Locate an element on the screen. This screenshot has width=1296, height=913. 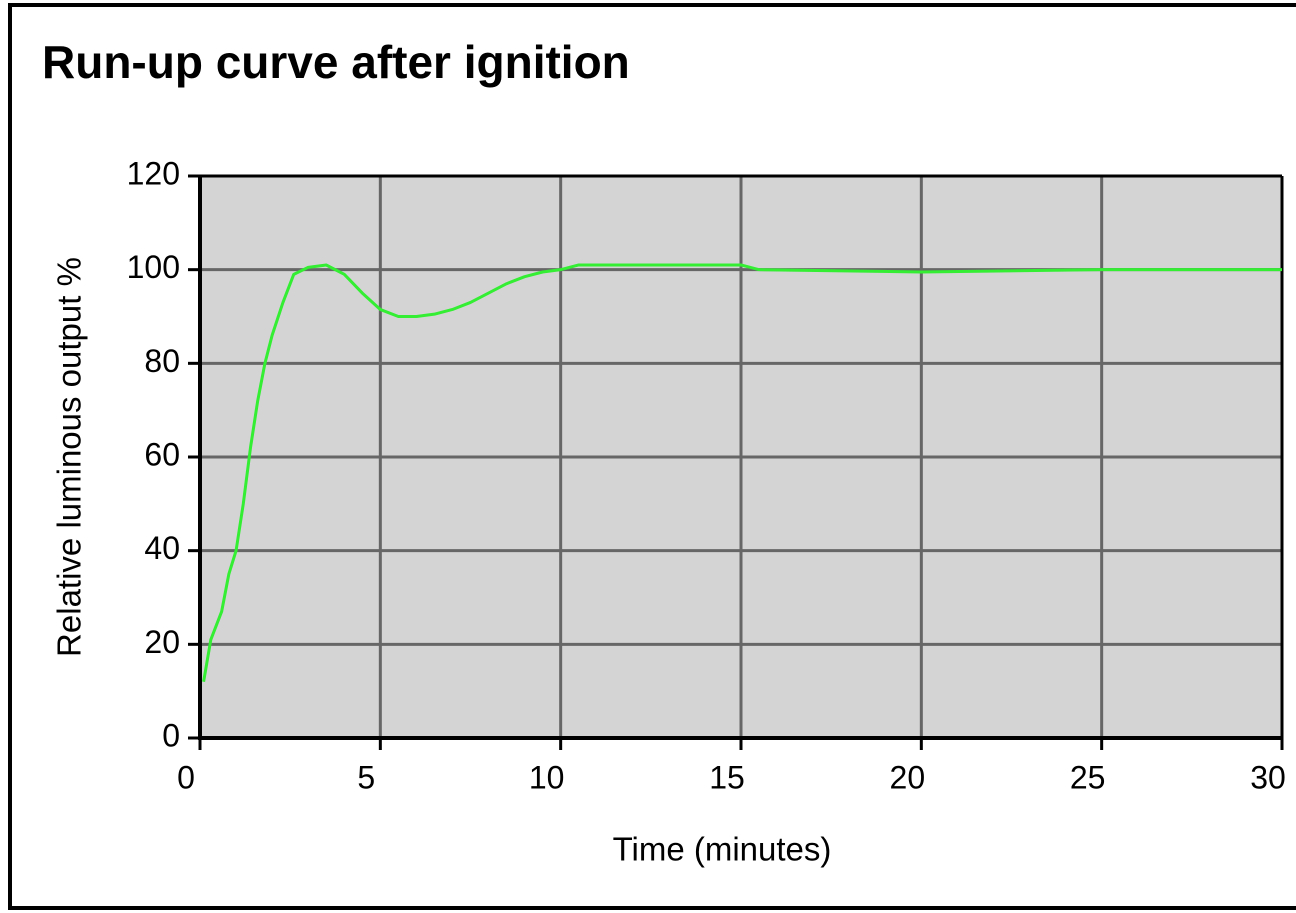
y-tick-label: 80 is located at coordinates (162, 361).